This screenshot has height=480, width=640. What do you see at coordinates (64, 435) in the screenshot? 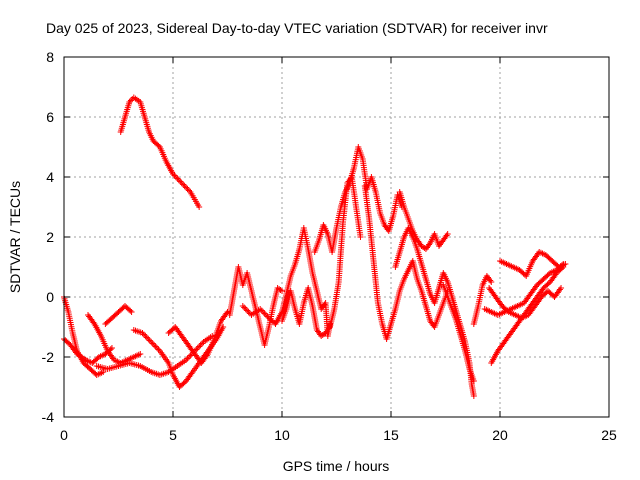
I see `x-tick-label: 0` at bounding box center [64, 435].